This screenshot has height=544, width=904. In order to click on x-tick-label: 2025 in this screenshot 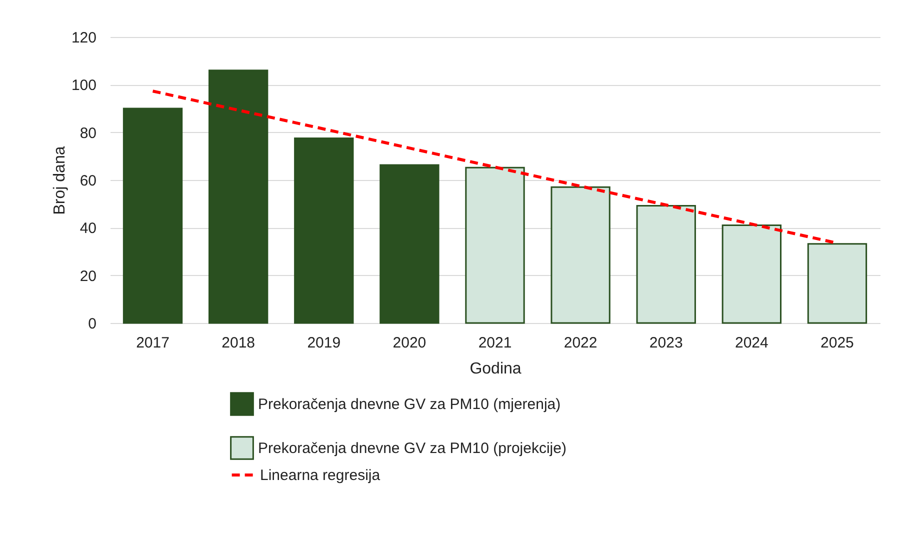, I will do `click(837, 343)`.